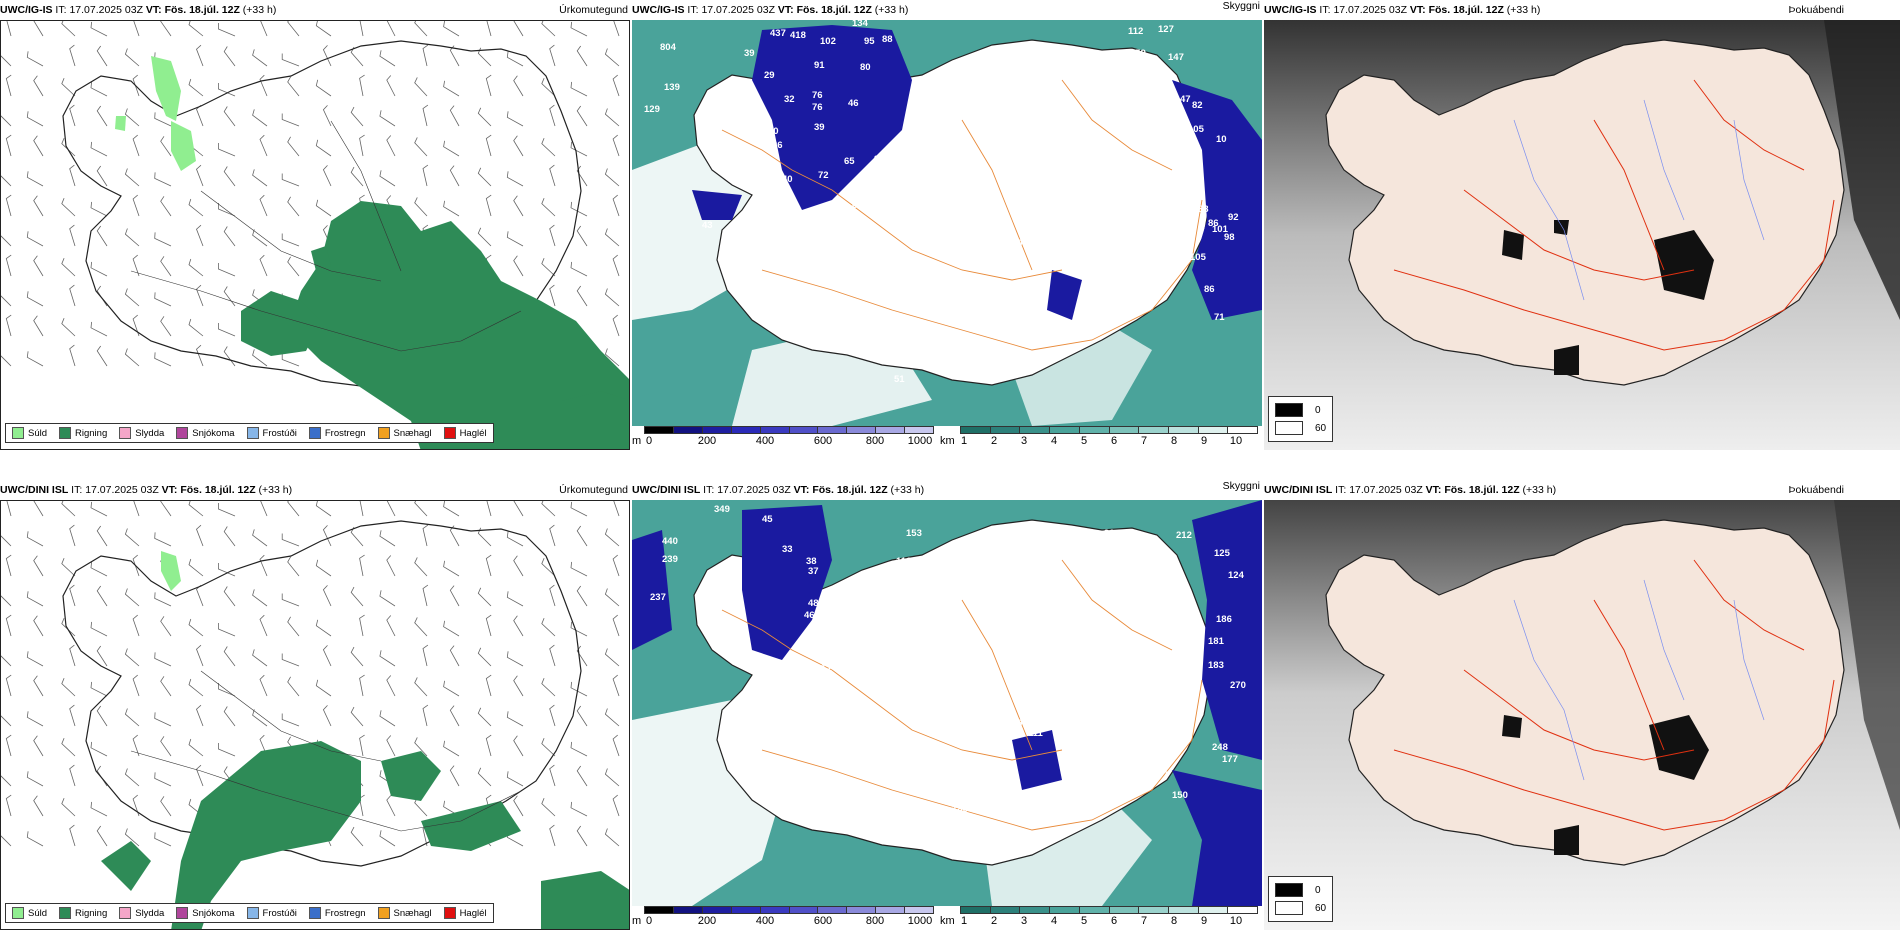 Image resolution: width=1900 pixels, height=950 pixels. Describe the element at coordinates (1233, 217) in the screenshot. I see `cloud-base-label: 92` at that location.